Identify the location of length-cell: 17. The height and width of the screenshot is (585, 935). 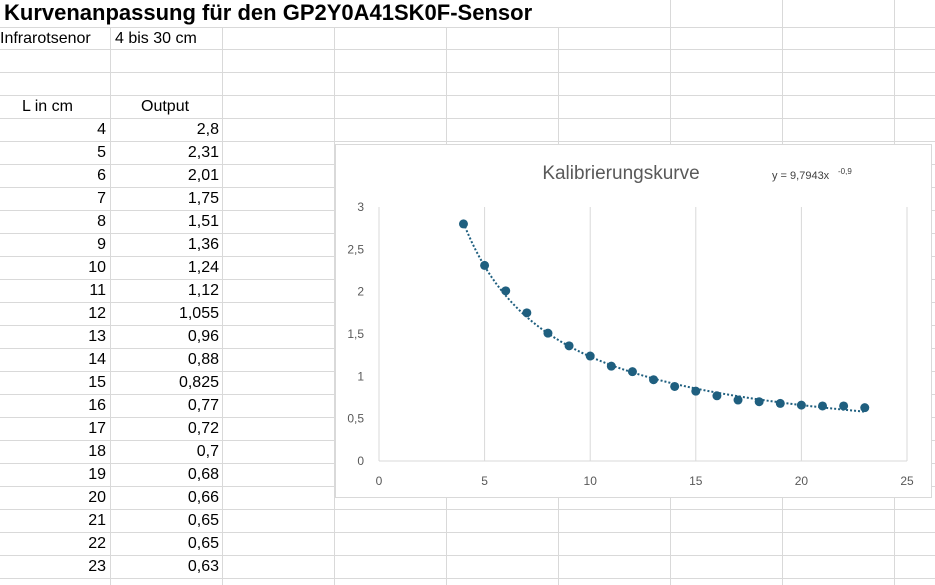
(97, 428).